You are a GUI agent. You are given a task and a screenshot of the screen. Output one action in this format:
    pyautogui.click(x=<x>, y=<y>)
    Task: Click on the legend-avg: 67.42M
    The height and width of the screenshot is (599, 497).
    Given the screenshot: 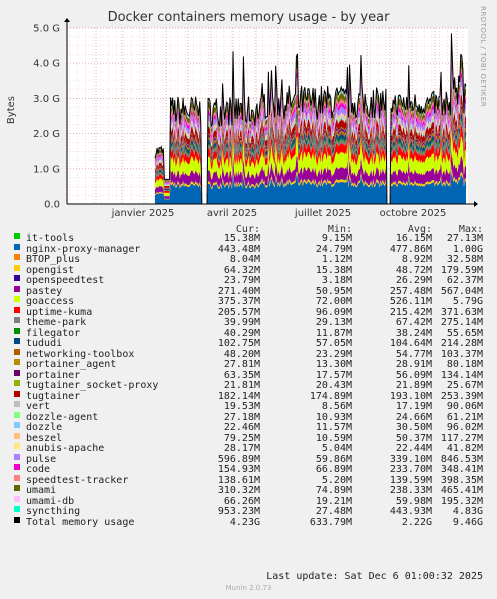 What is the action you would take?
    pyautogui.click(x=413, y=322)
    